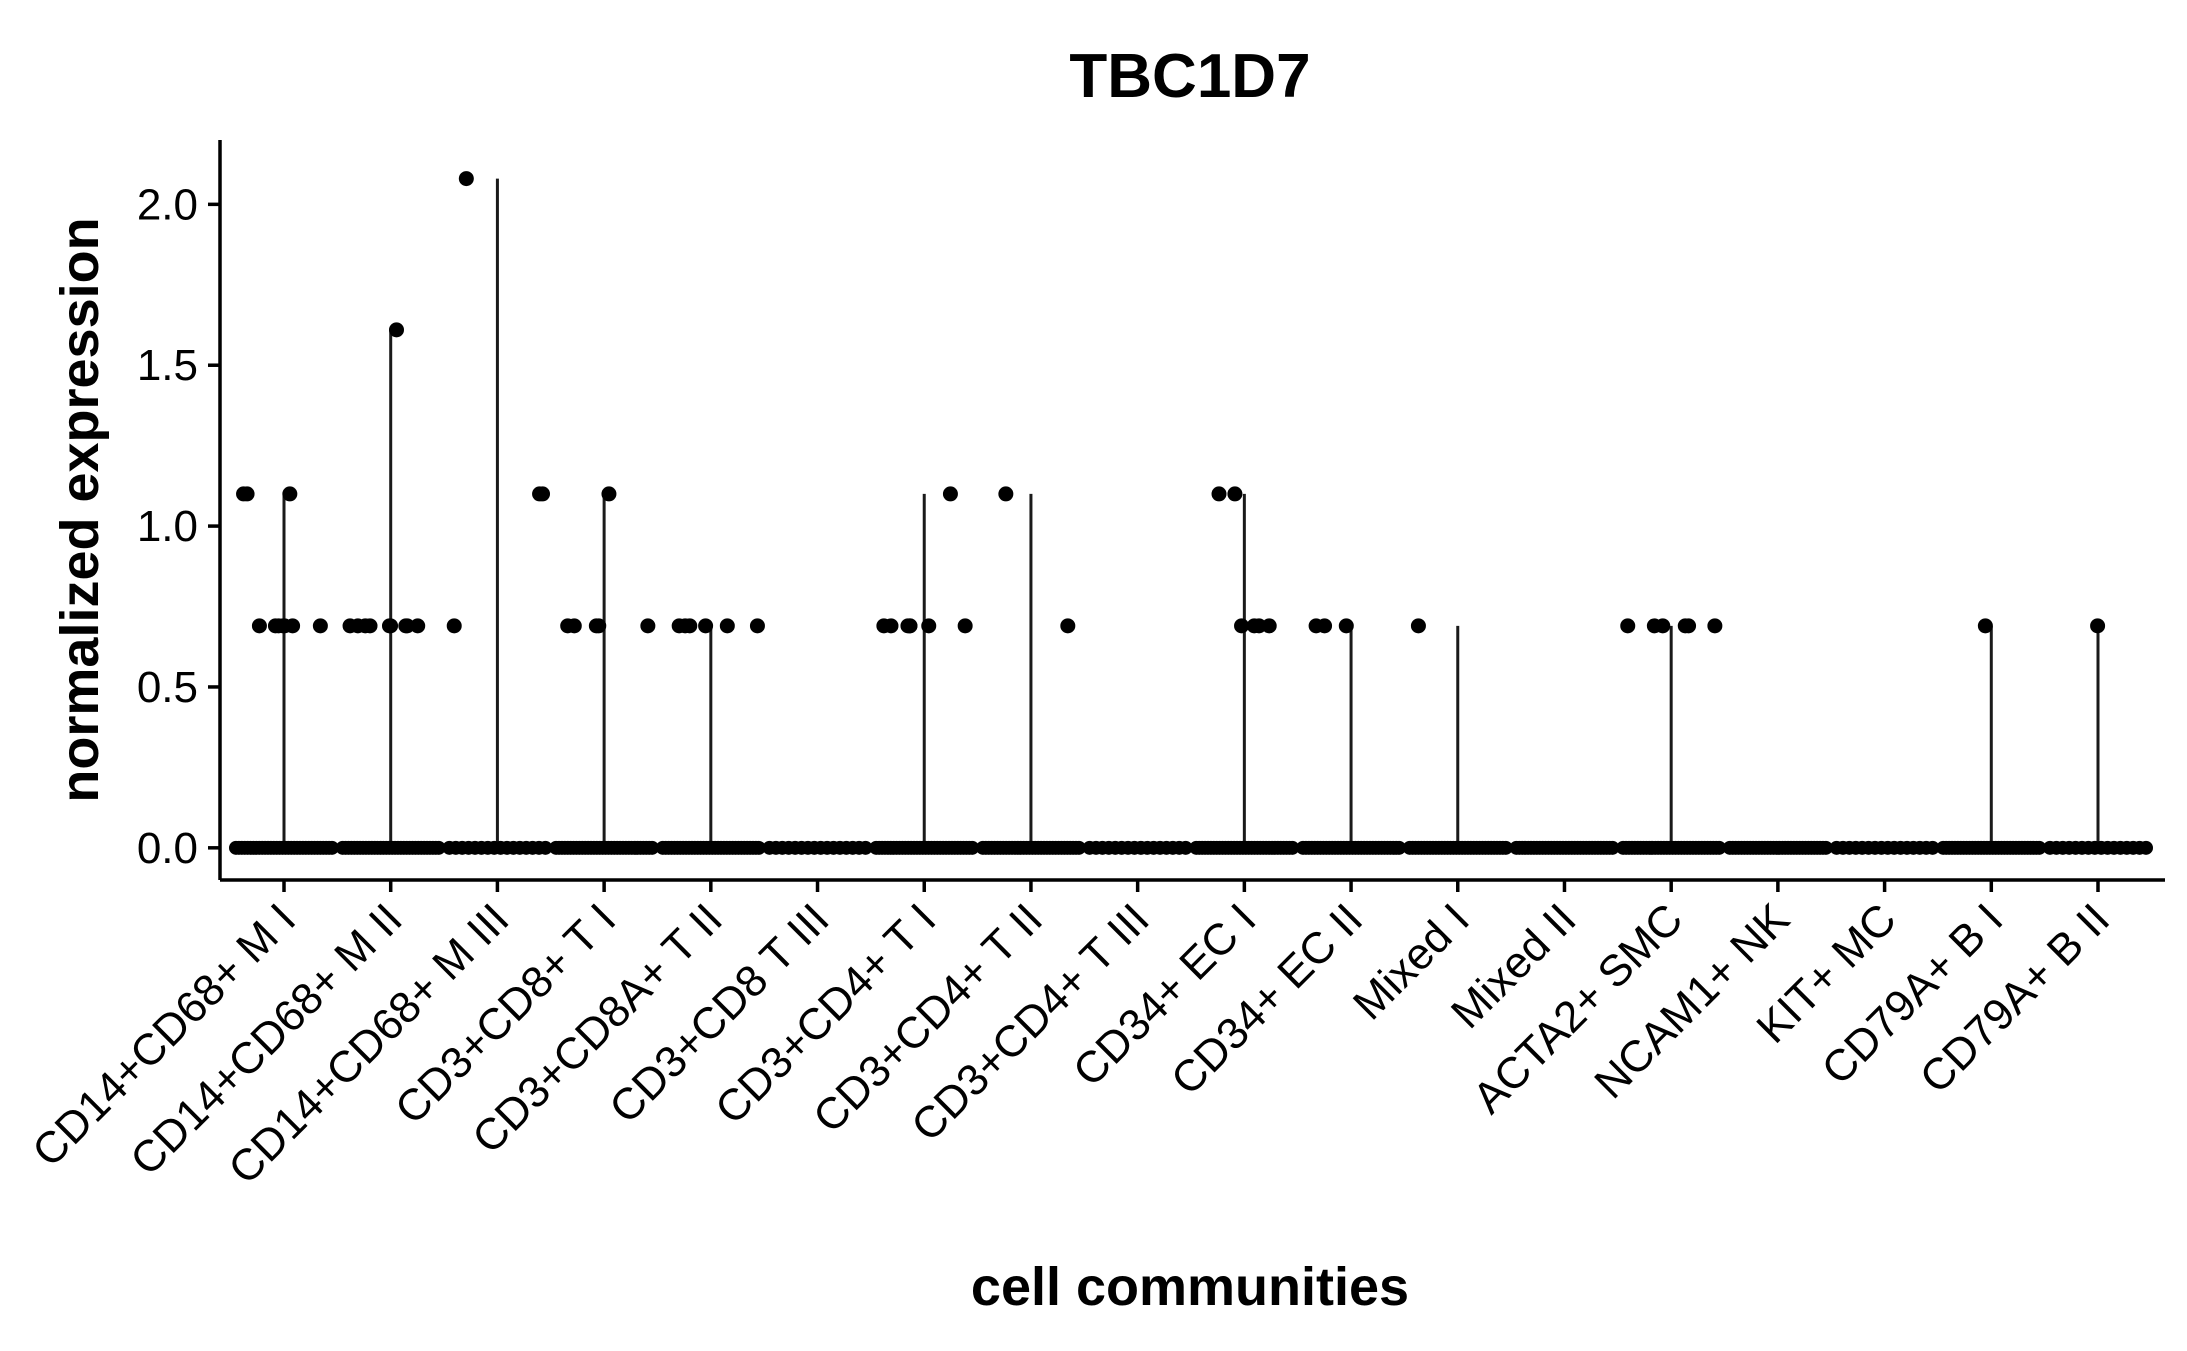 Image resolution: width=2187 pixels, height=1351 pixels. Describe the element at coordinates (167, 365) in the screenshot. I see `y-tick-label: 1.5` at that location.